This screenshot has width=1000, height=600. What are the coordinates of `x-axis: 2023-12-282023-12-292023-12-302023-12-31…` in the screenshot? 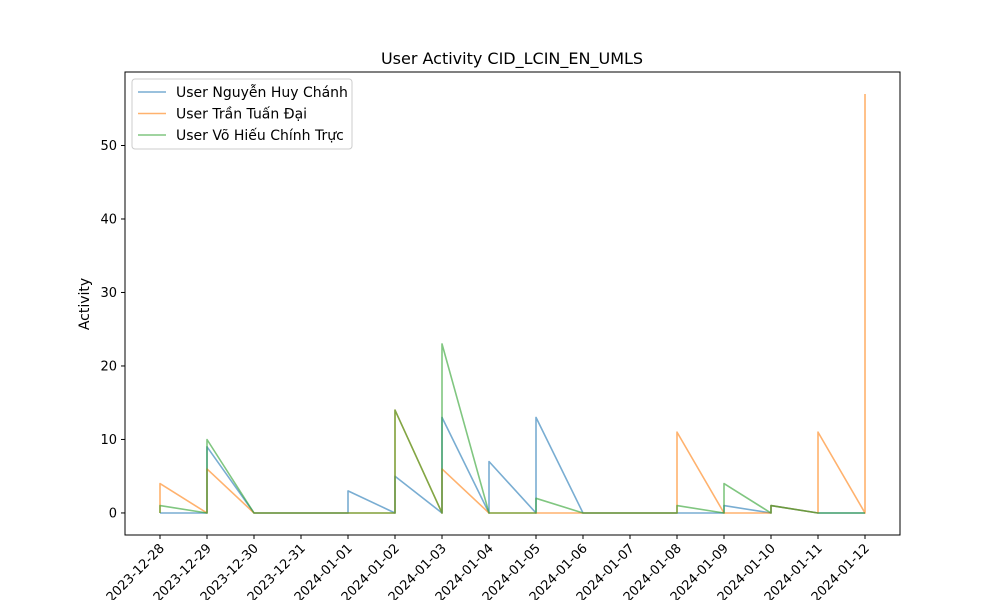 It's located at (488, 567).